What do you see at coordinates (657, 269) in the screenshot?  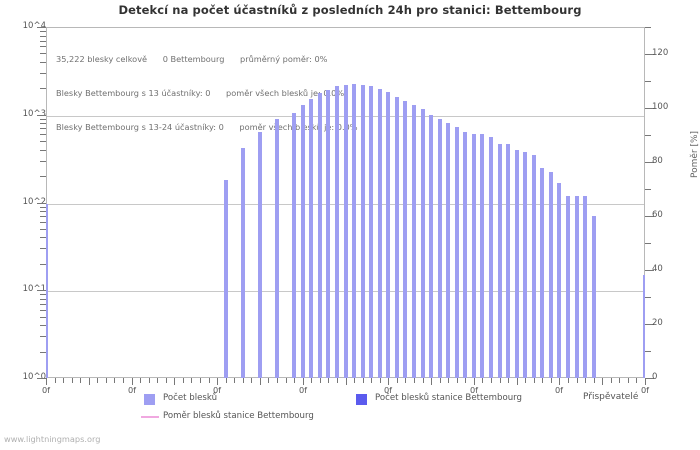 I see `y-axis-right-tick-label: 40` at bounding box center [657, 269].